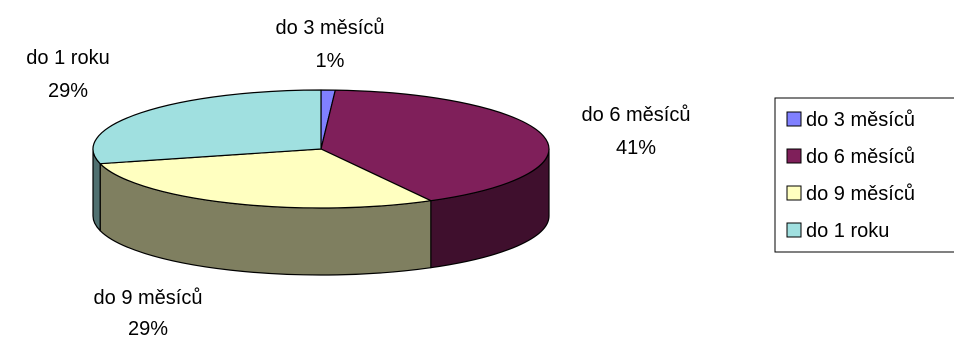  What do you see at coordinates (330, 28) in the screenshot?
I see `data-label-name-0: do 3 měsíců` at bounding box center [330, 28].